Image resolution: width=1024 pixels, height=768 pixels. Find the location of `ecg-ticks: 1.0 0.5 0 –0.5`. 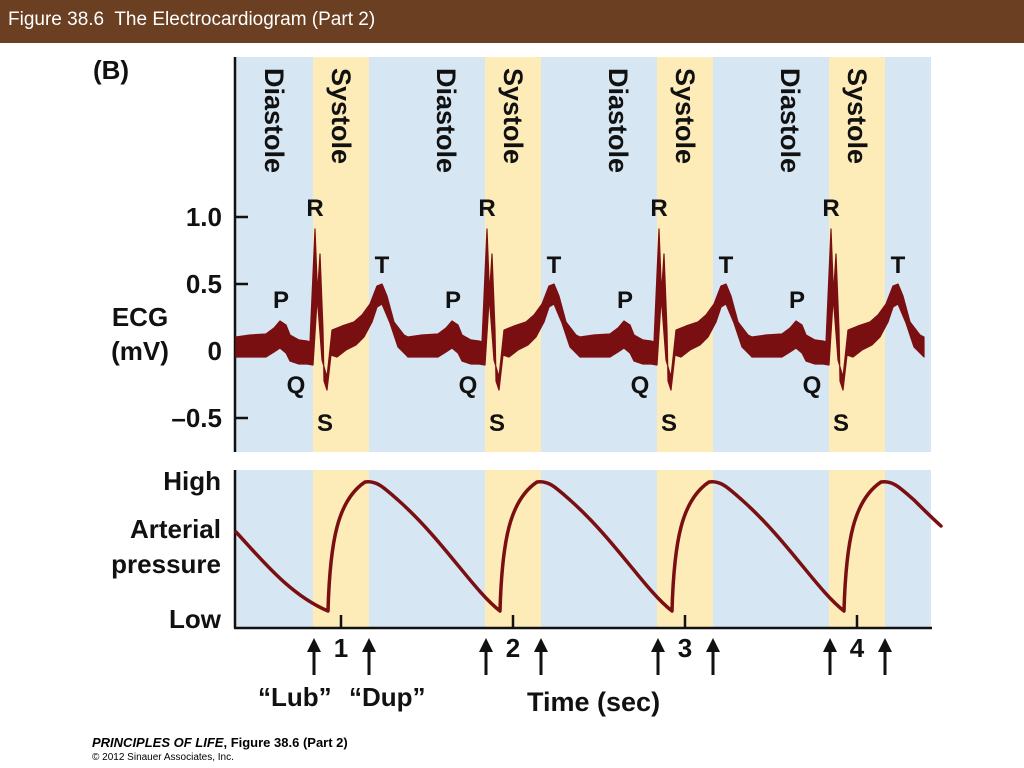

ecg-ticks: 1.0 0.5 0 –0.5 is located at coordinates (209, 317).